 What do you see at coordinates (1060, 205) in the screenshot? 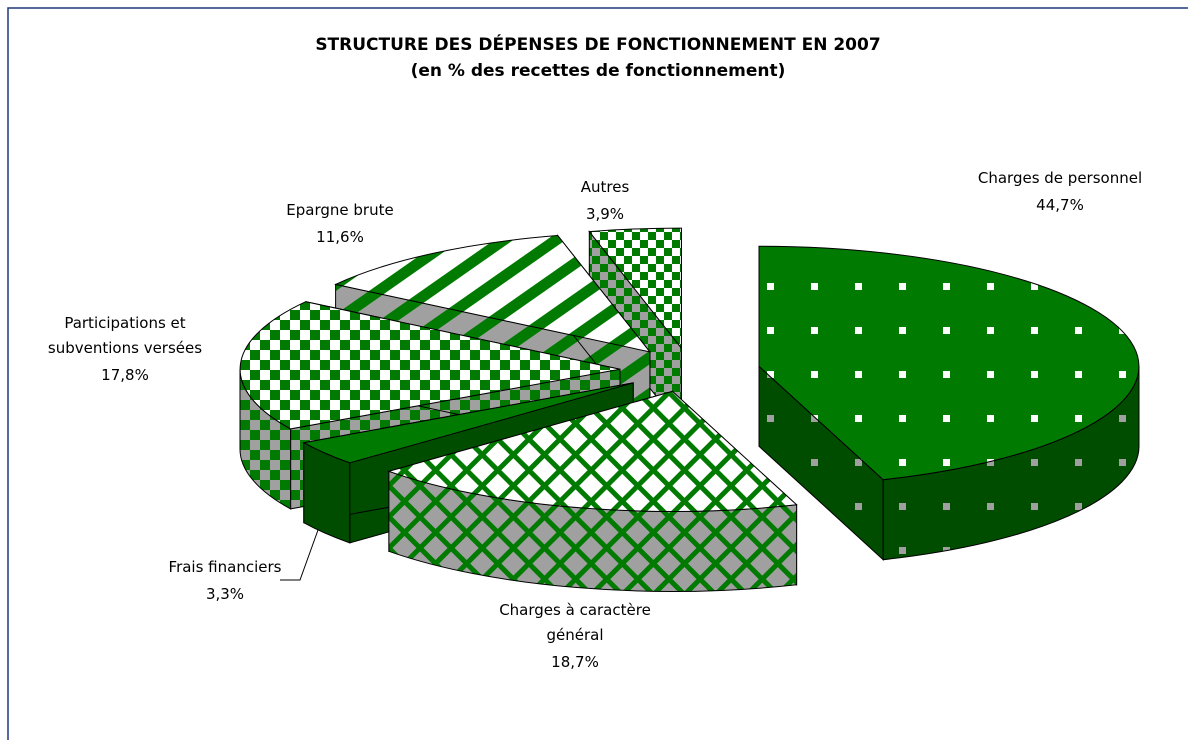
I see `value-label: 44,7%` at bounding box center [1060, 205].